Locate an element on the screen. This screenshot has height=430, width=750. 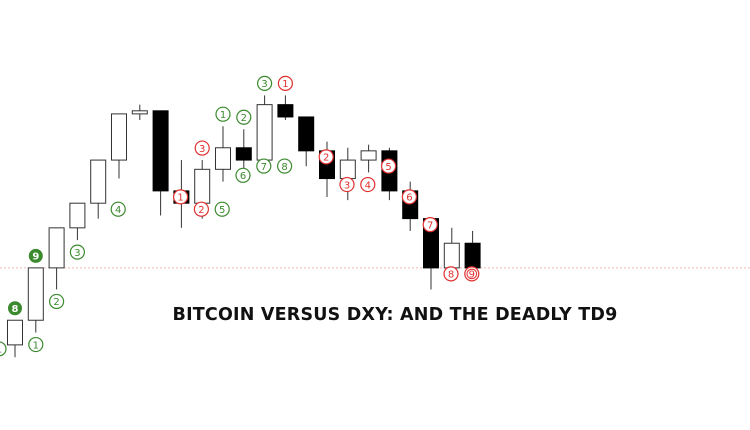
td-count-buy-7: 7 is located at coordinates (264, 166).